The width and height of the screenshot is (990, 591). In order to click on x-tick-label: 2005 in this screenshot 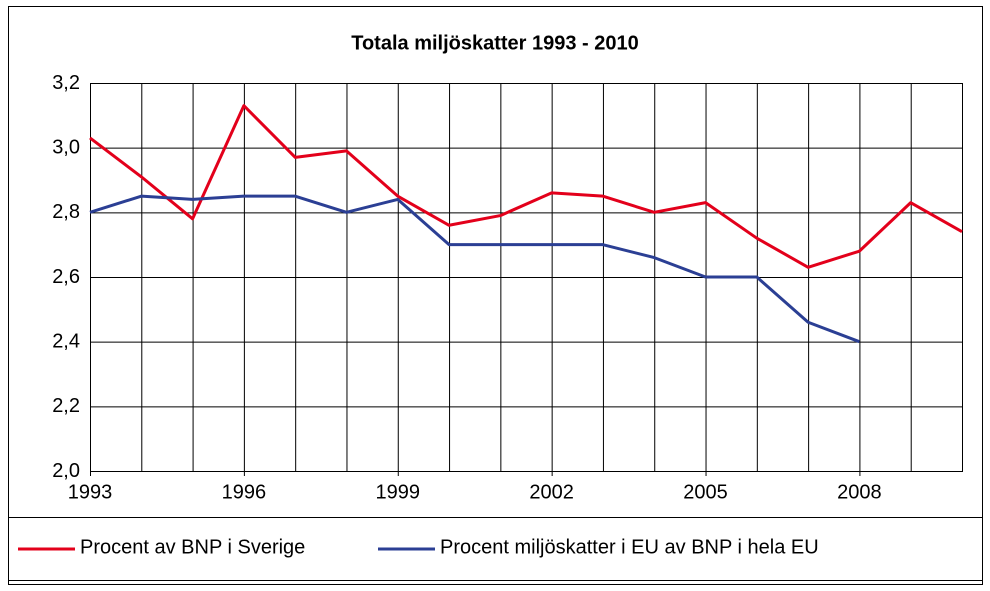, I will do `click(705, 492)`.